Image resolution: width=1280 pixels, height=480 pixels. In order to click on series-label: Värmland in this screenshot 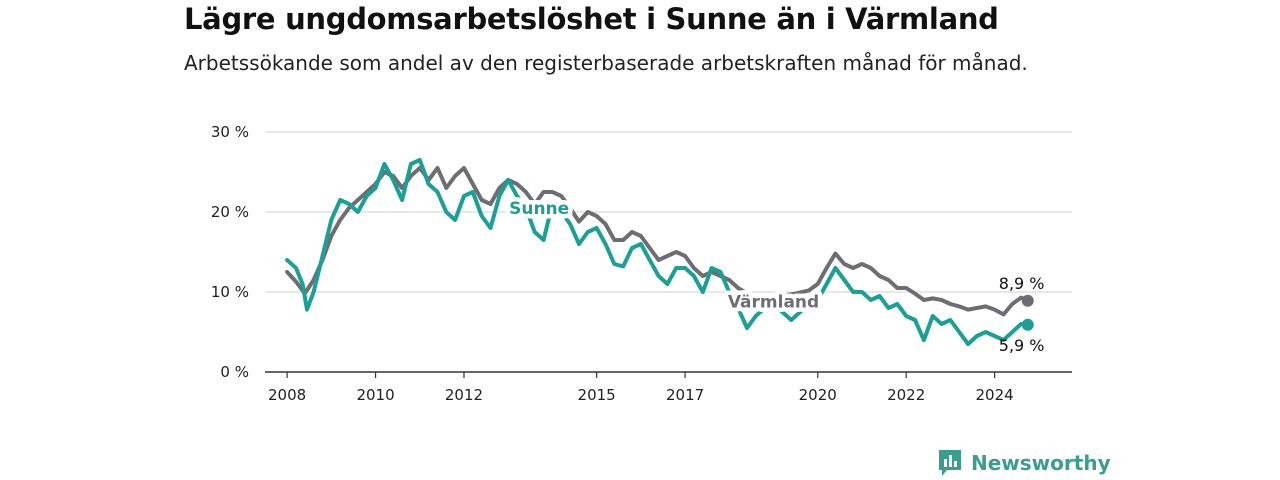, I will do `click(773, 303)`.